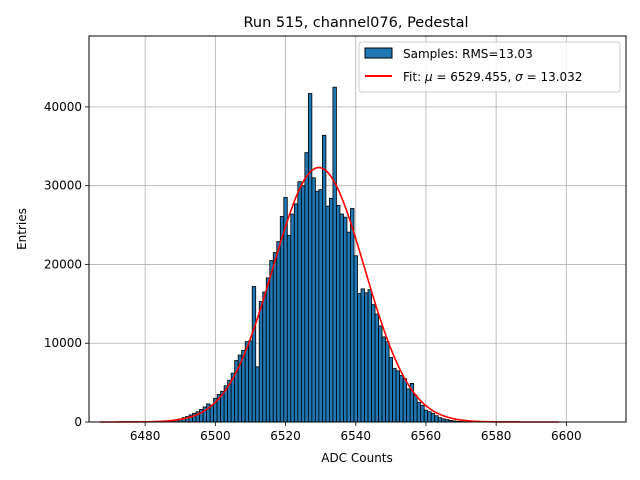  I want to click on x-tick-label: 6600, so click(566, 436).